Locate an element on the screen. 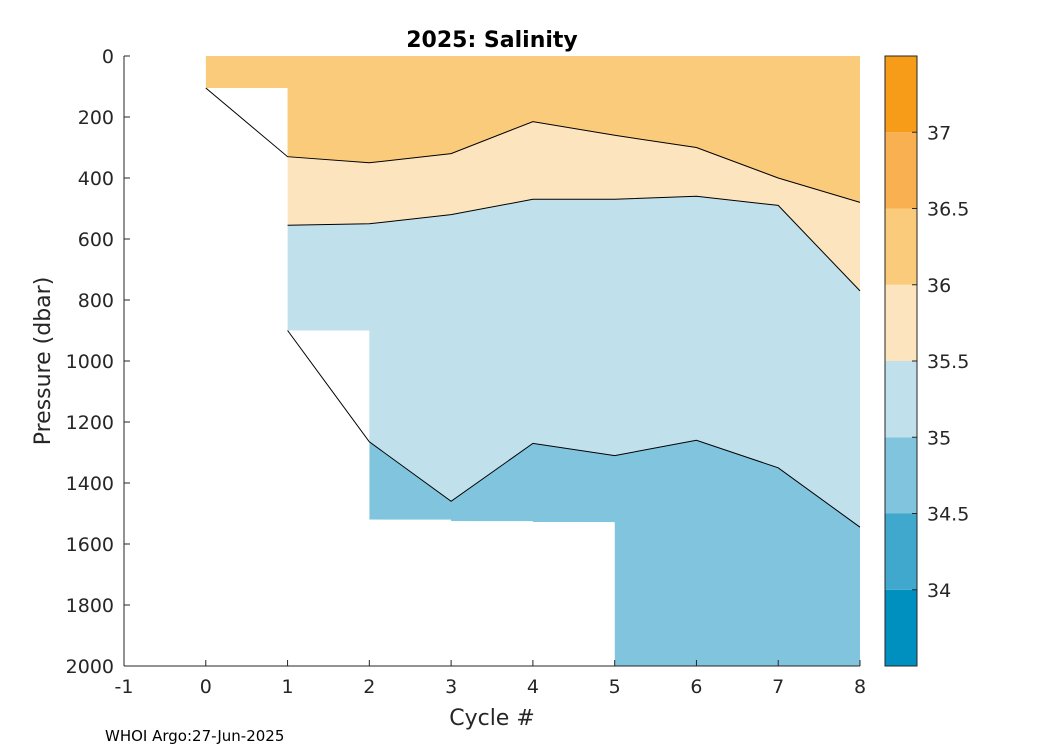 The image size is (1050, 750). y-tick-label: 1000 is located at coordinates (90, 362).